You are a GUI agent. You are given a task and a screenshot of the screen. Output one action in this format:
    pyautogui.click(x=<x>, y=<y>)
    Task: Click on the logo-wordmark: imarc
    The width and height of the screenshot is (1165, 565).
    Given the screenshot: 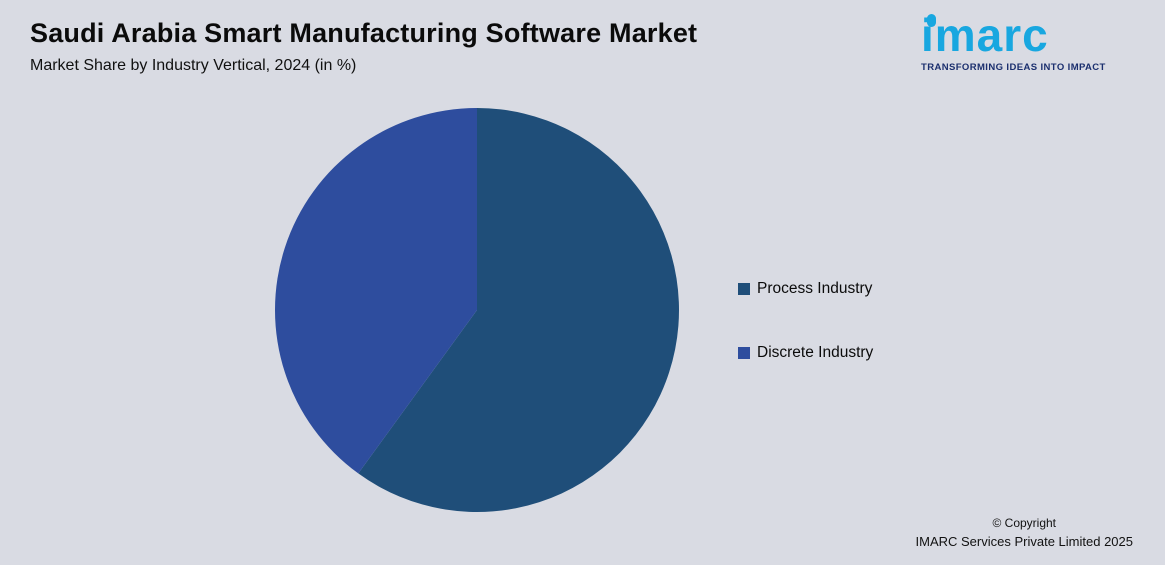 What is the action you would take?
    pyautogui.click(x=985, y=35)
    